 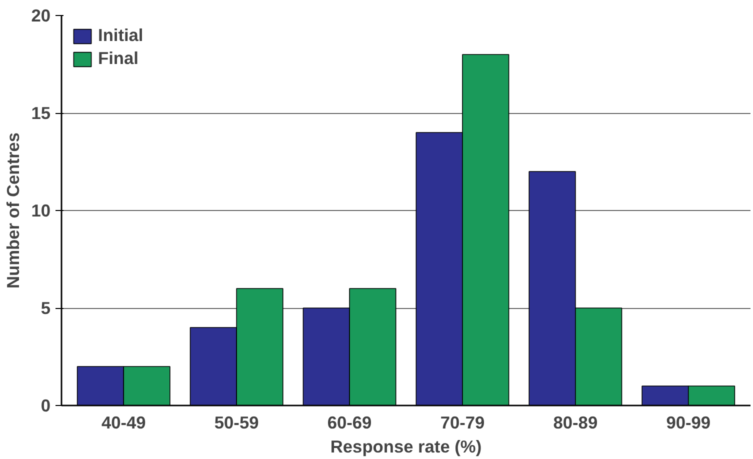 What do you see at coordinates (575, 422) in the screenshot?
I see `x-tick-label: 80-89` at bounding box center [575, 422].